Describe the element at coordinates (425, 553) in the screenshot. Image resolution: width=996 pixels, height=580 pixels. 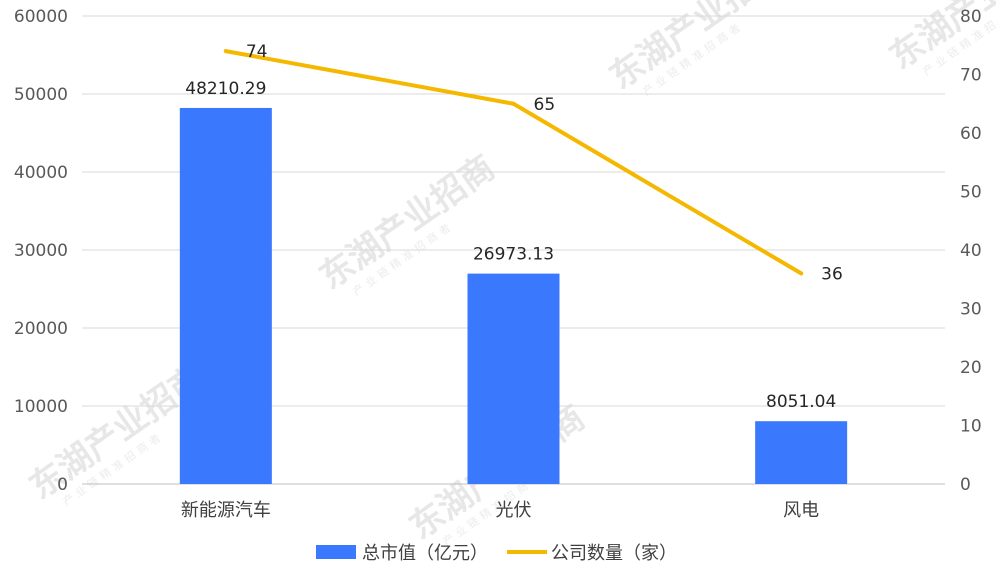
I see `legend-bar-label: 总市值（亿元）` at that location.